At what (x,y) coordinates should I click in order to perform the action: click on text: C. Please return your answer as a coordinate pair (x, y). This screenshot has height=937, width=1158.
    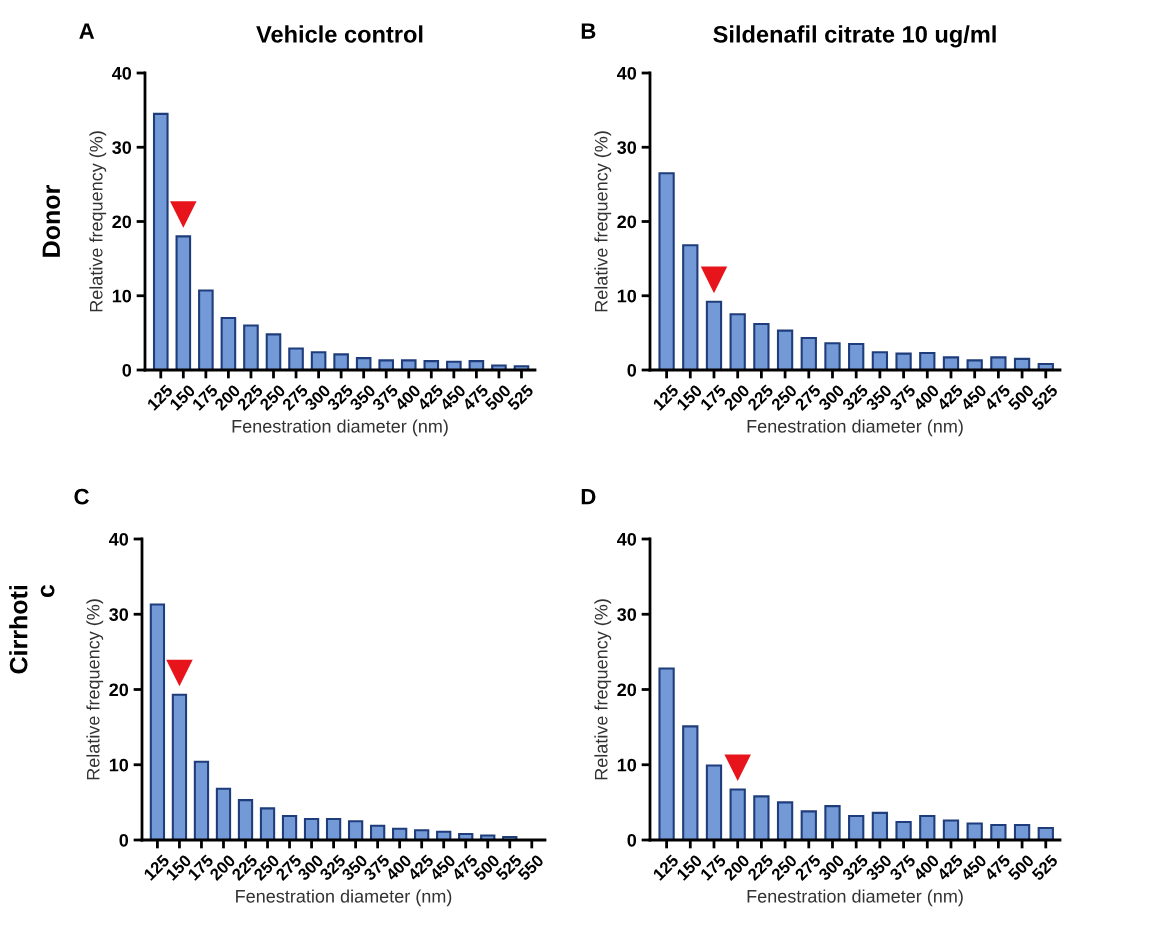
    Looking at the image, I should click on (81, 496).